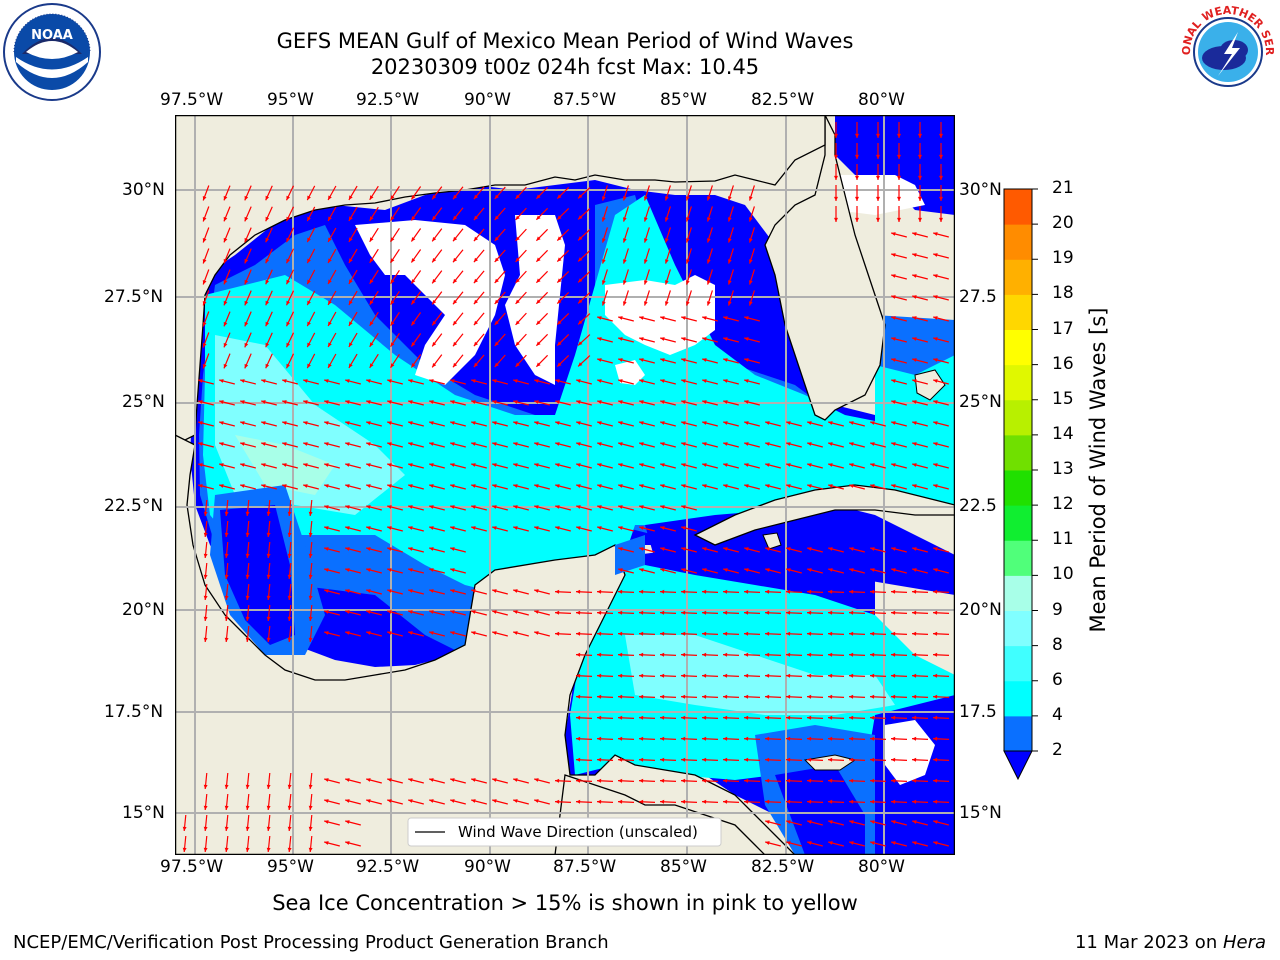  I want to click on lon-tick-top: 82.5°W, so click(783, 100).